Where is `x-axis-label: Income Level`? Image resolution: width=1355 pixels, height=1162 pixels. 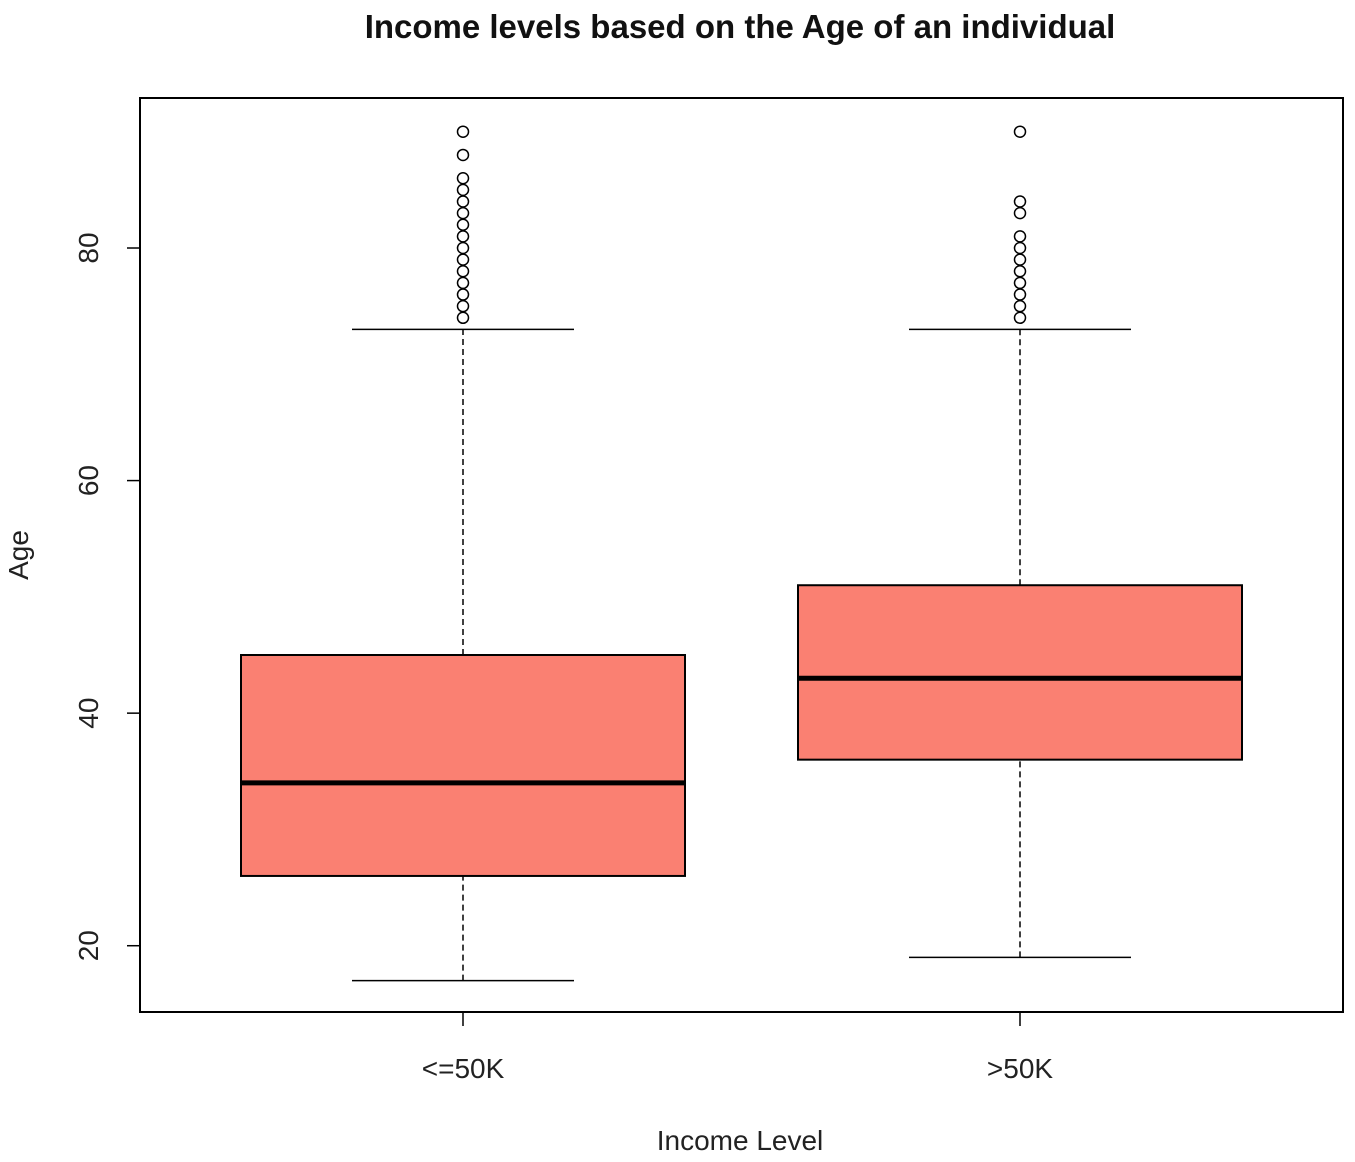 x-axis-label: Income Level is located at coordinates (740, 1140).